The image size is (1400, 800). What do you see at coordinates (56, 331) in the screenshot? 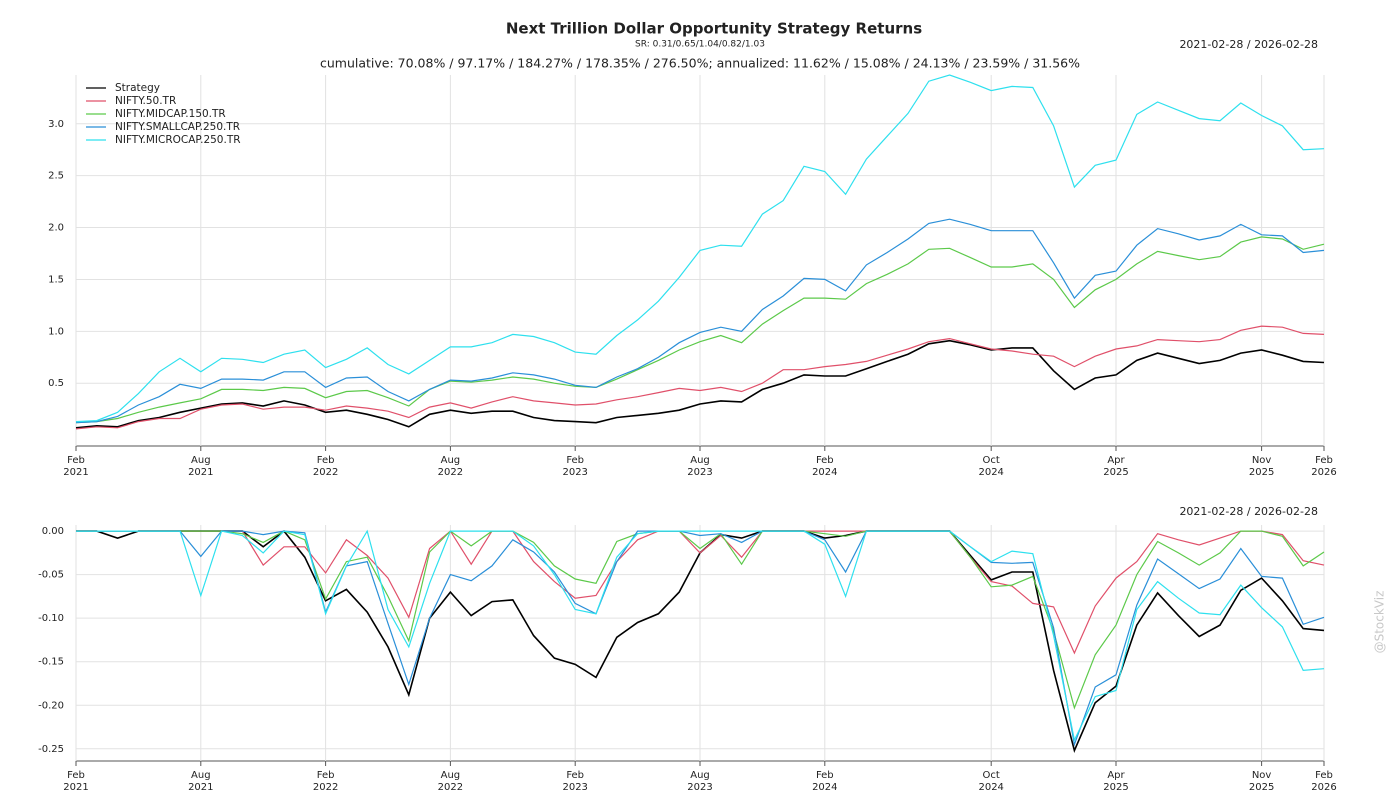
I see `y-tick-label: 1.0` at bounding box center [56, 331].